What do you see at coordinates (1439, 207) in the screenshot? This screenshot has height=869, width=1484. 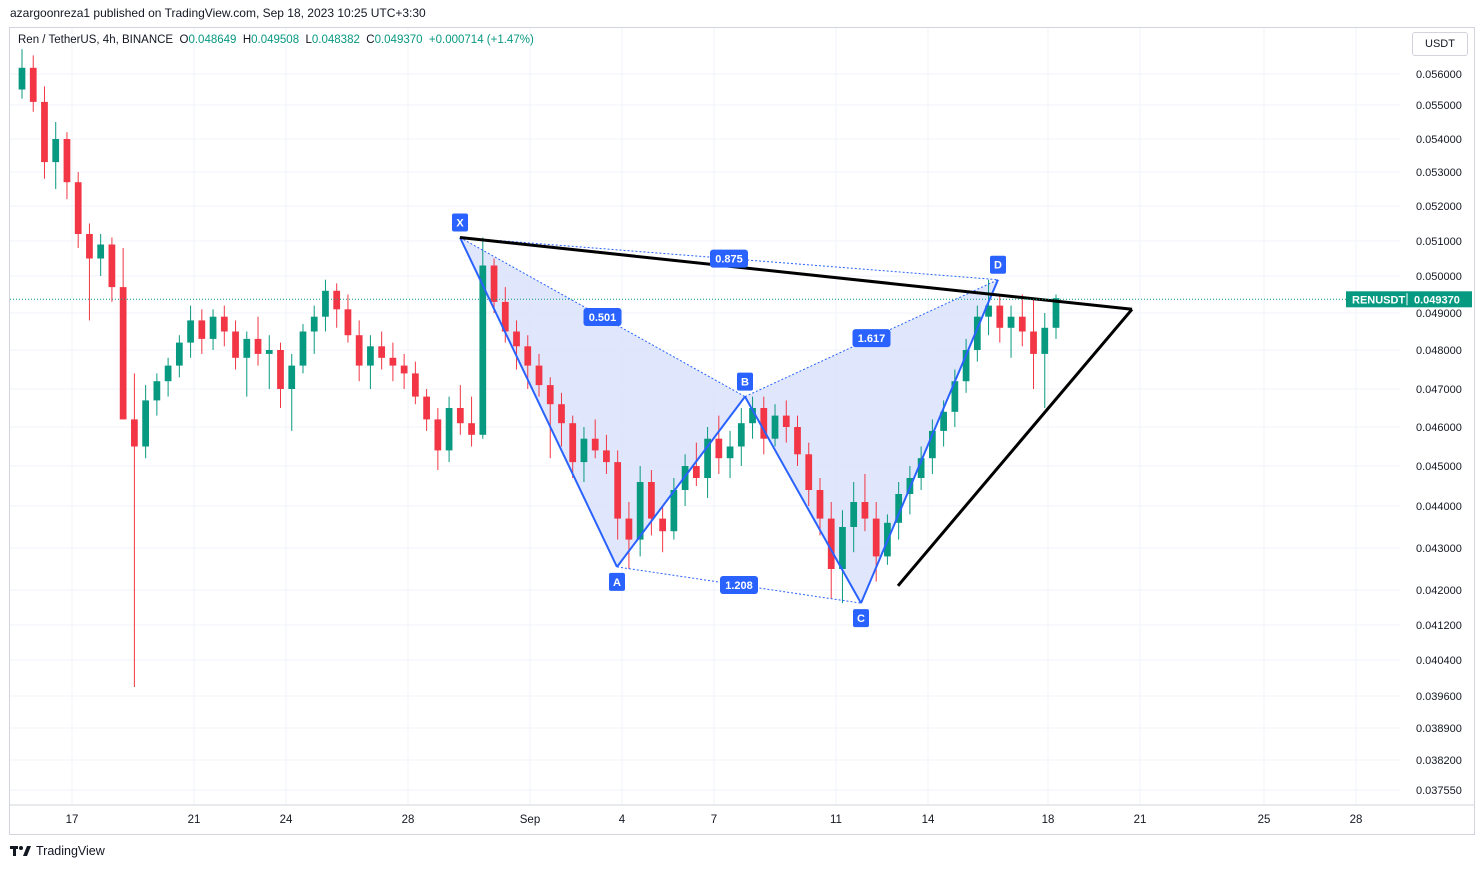 I see `price-tick-label: 0.052000` at bounding box center [1439, 207].